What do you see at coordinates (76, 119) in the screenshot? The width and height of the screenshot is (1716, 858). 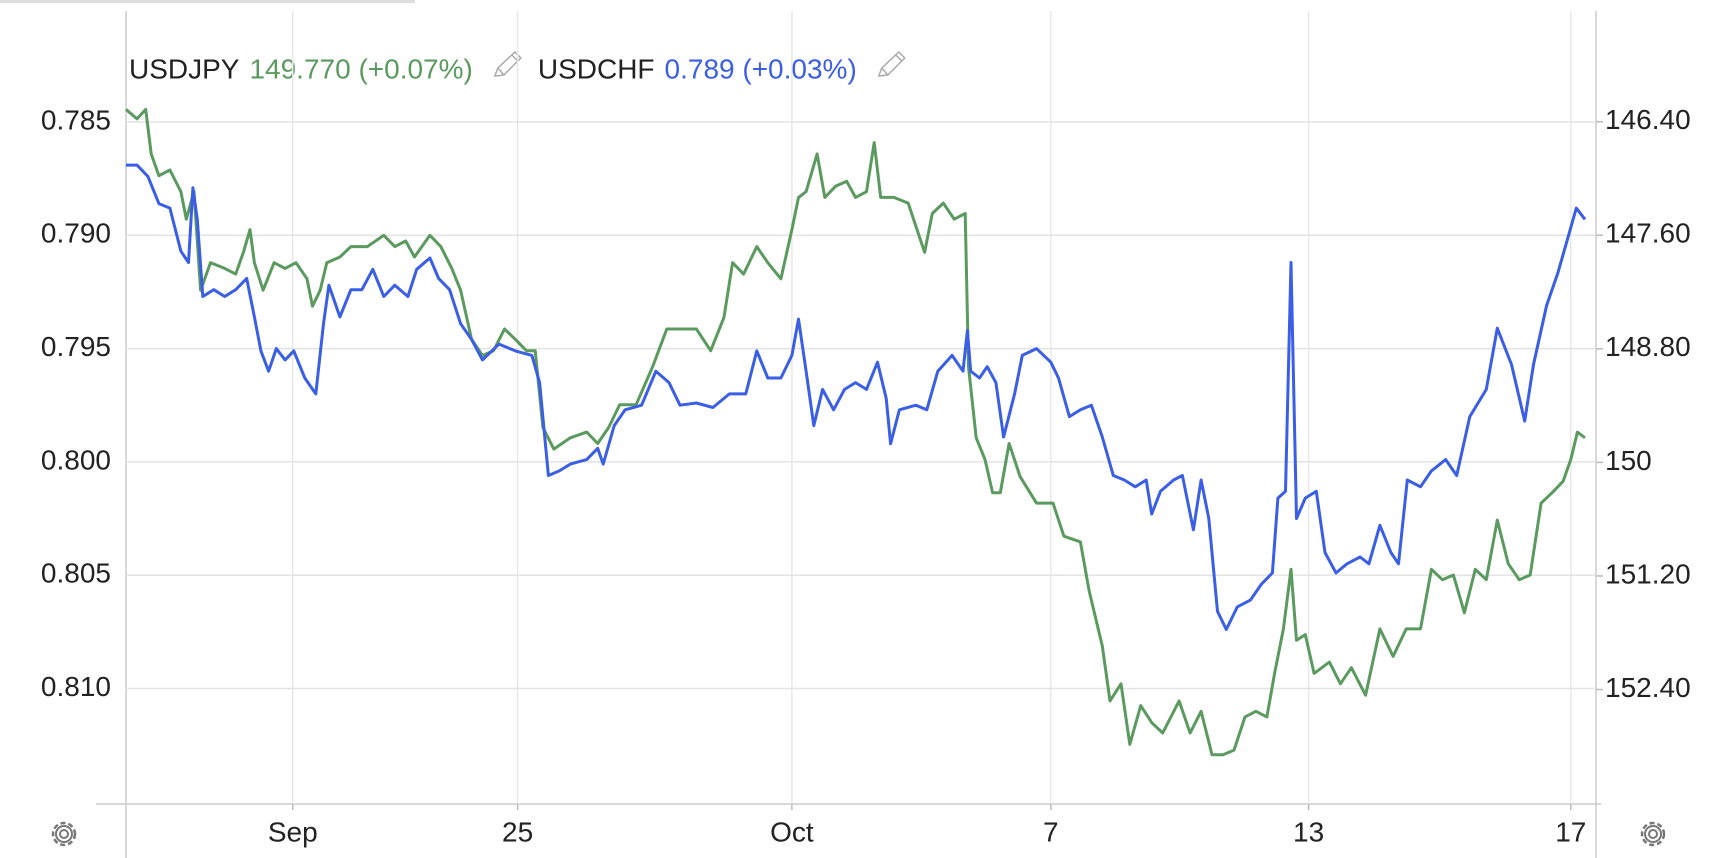 I see `y-tick-label: 0.785` at bounding box center [76, 119].